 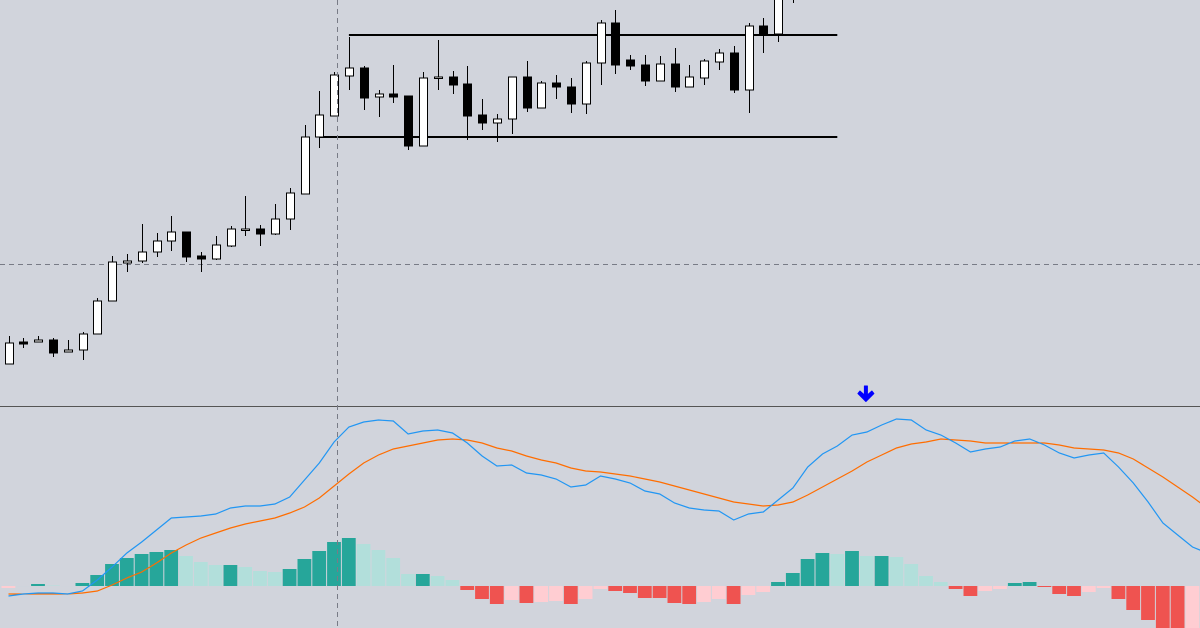 I want to click on markers-layer, so click(x=866, y=393).